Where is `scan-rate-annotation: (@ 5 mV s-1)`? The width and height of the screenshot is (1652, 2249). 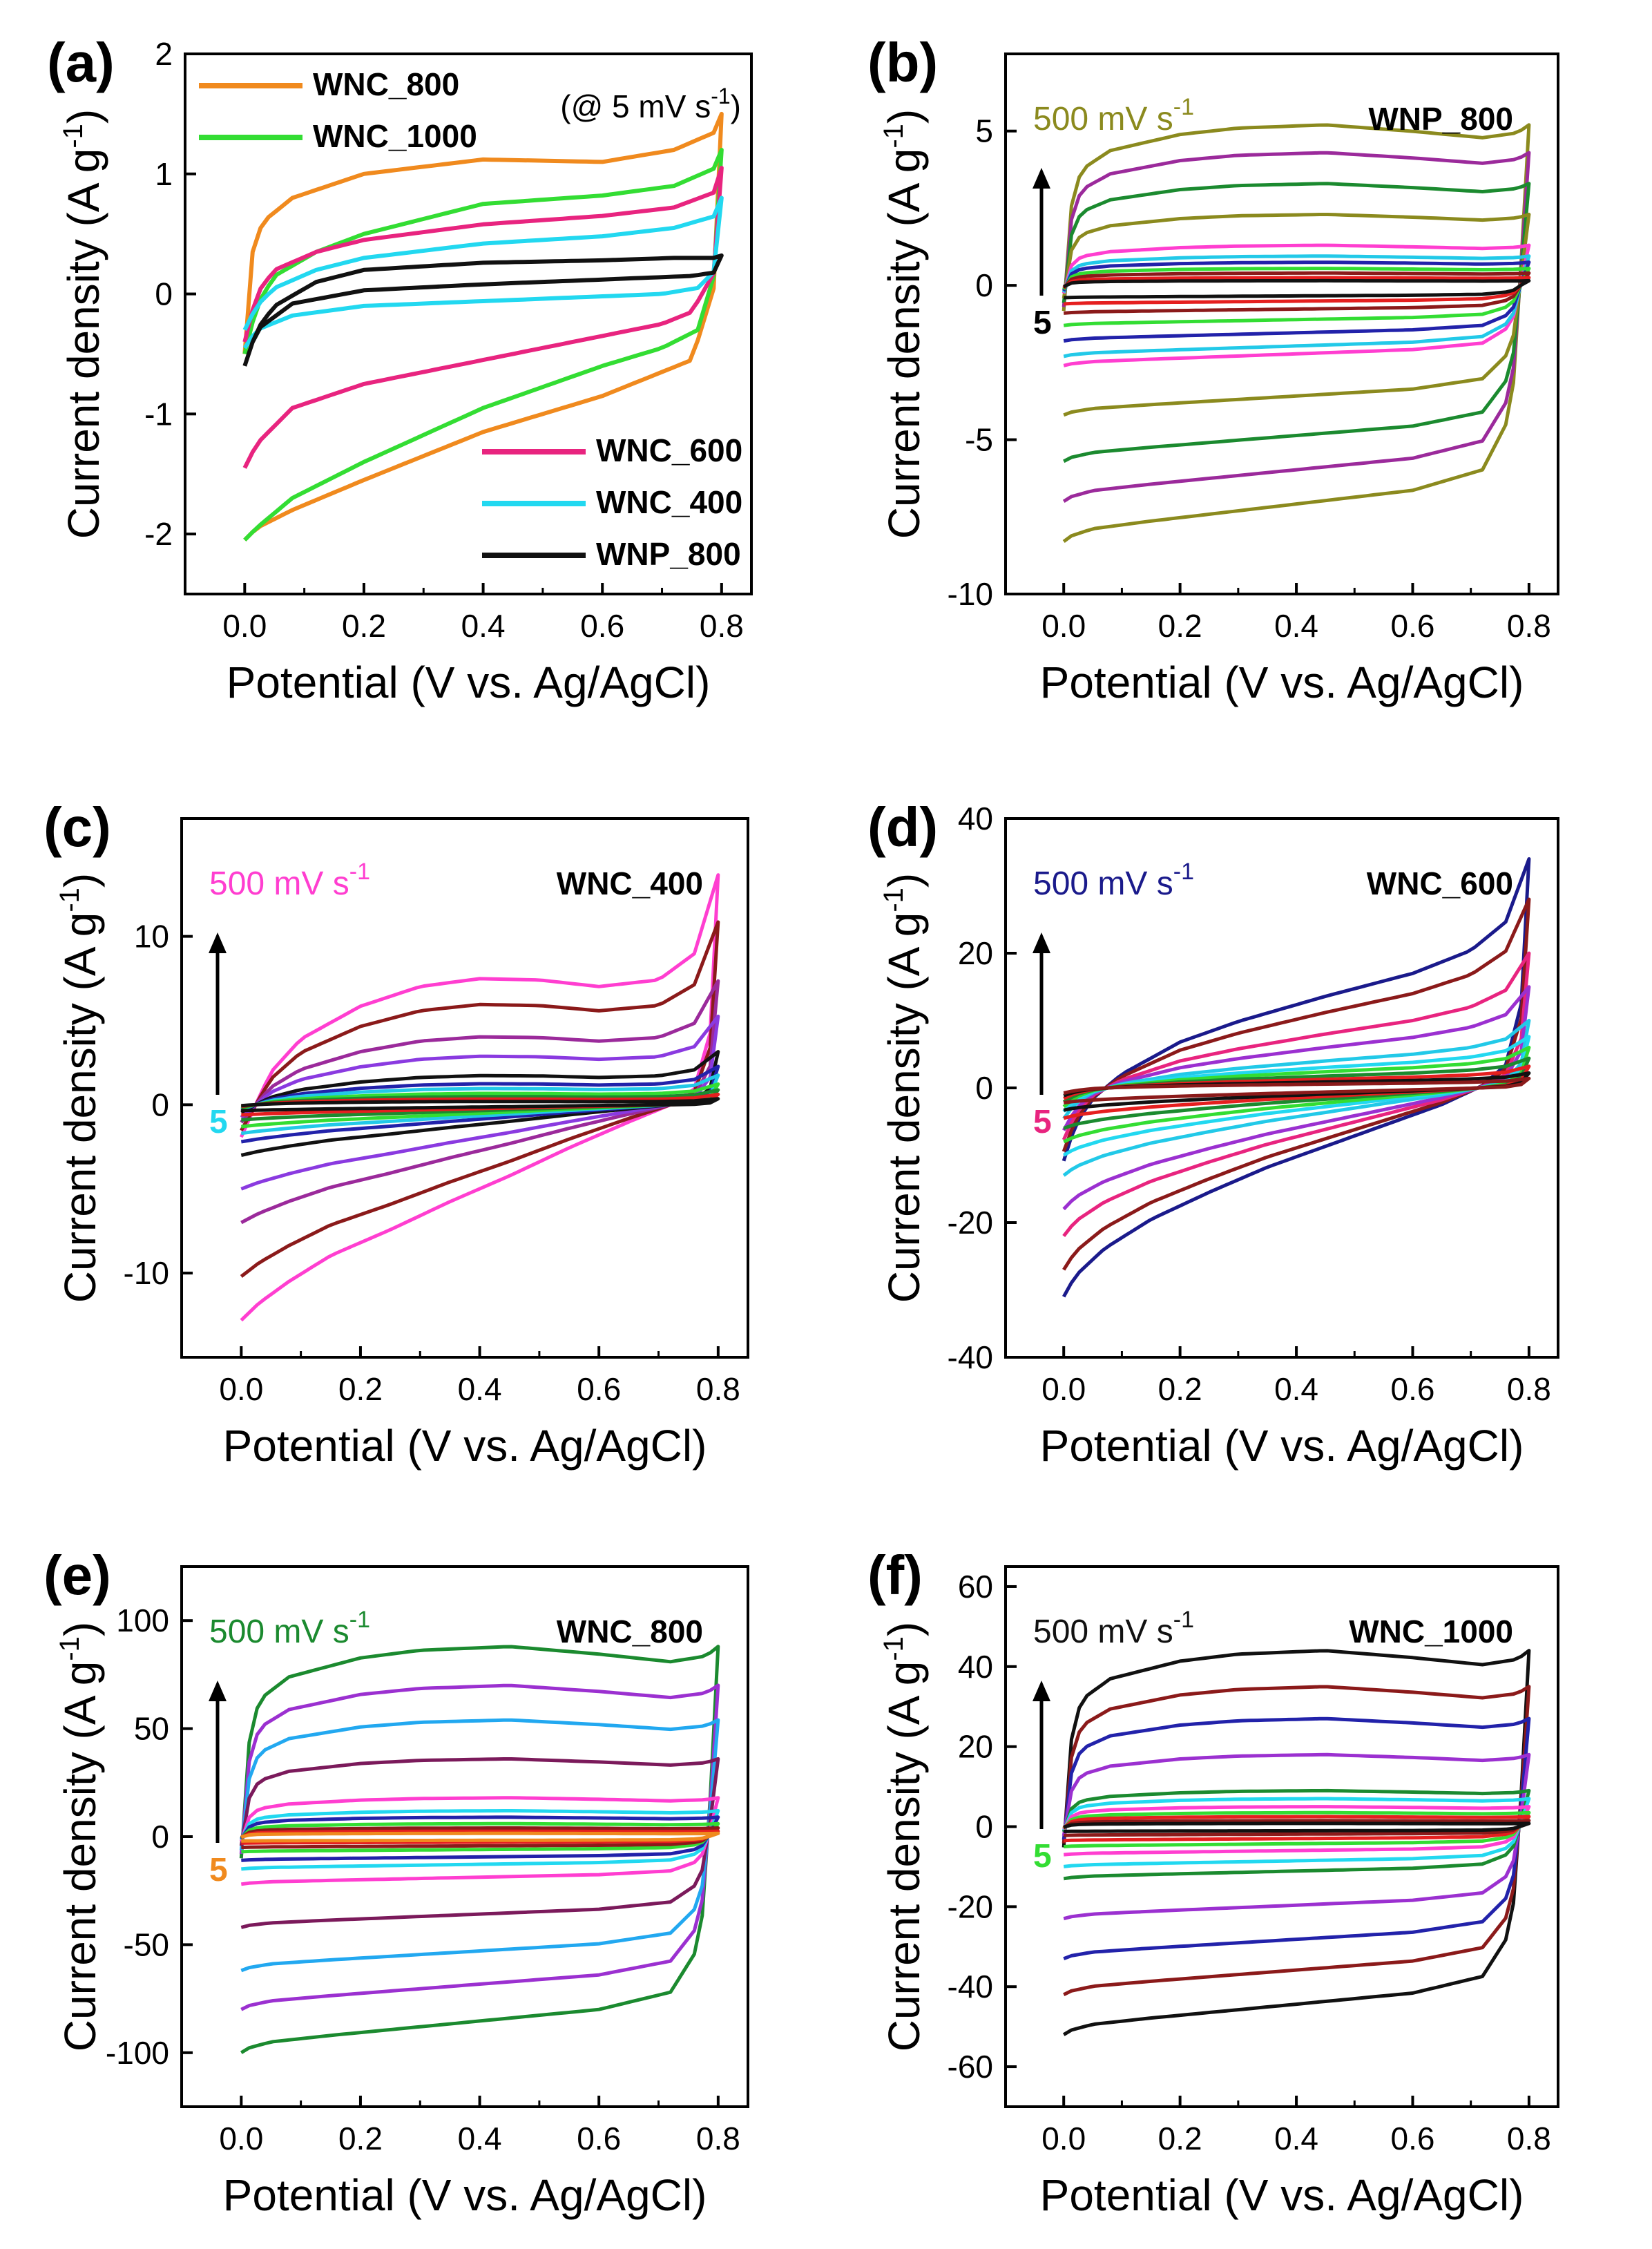 scan-rate-annotation: (@ 5 mV s-1) is located at coordinates (650, 104).